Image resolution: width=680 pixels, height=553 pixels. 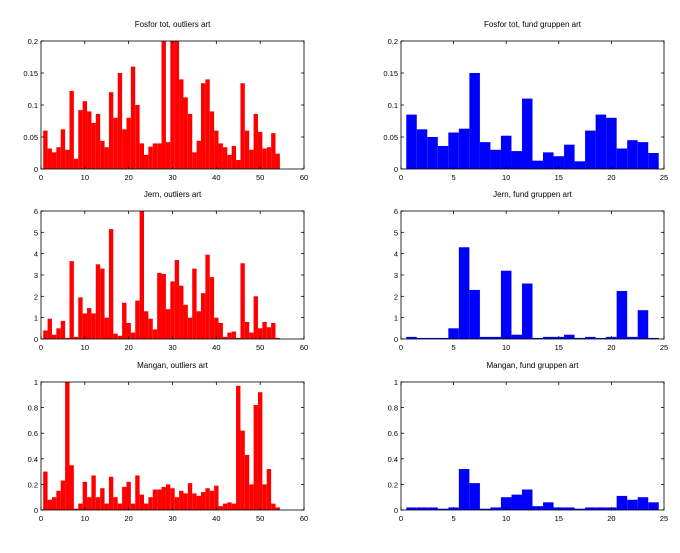 What do you see at coordinates (173, 194) in the screenshot?
I see `chart-title: Jern, outliers art` at bounding box center [173, 194].